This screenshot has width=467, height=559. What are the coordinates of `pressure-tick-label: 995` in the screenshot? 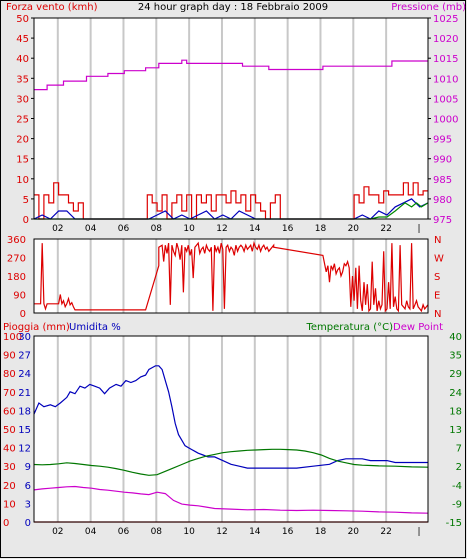 It's located at (442, 140).